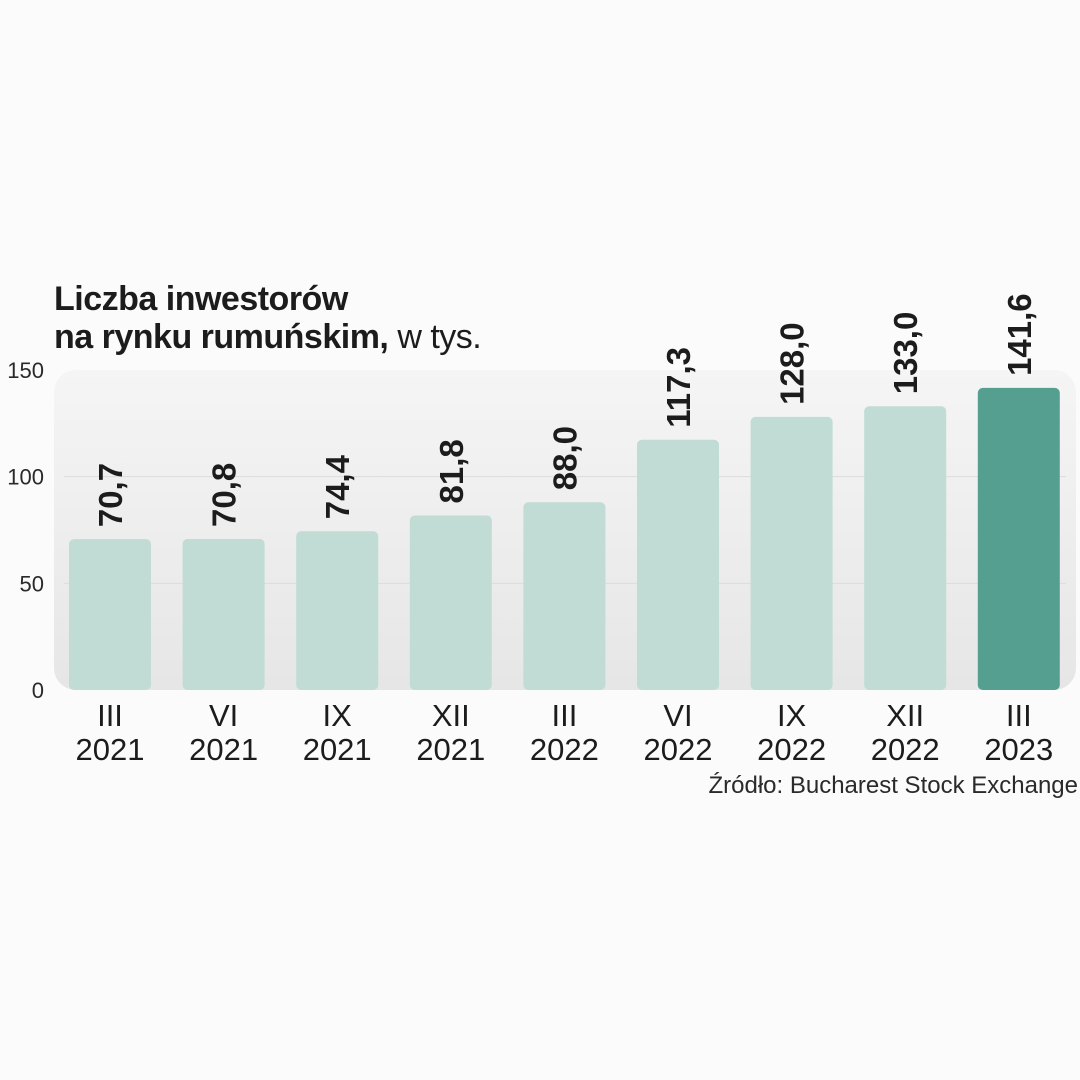  I want to click on value-label: 88,0, so click(564, 458).